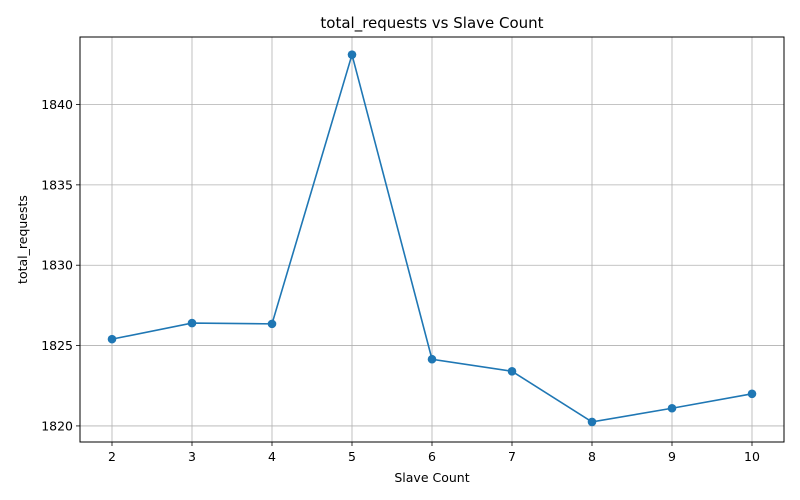 The height and width of the screenshot is (500, 800). I want to click on x-tick-label: 4, so click(272, 456).